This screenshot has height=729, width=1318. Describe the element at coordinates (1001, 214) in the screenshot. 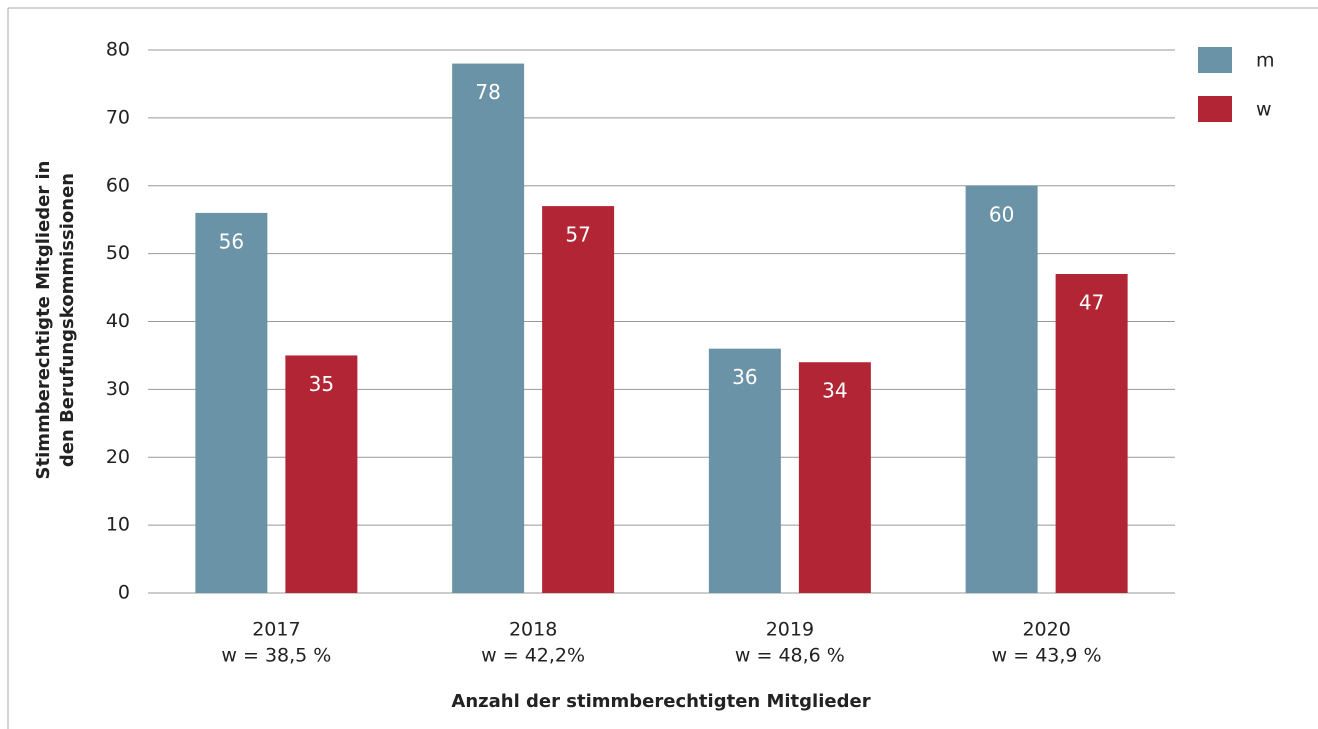

I see `value-label: 60` at that location.